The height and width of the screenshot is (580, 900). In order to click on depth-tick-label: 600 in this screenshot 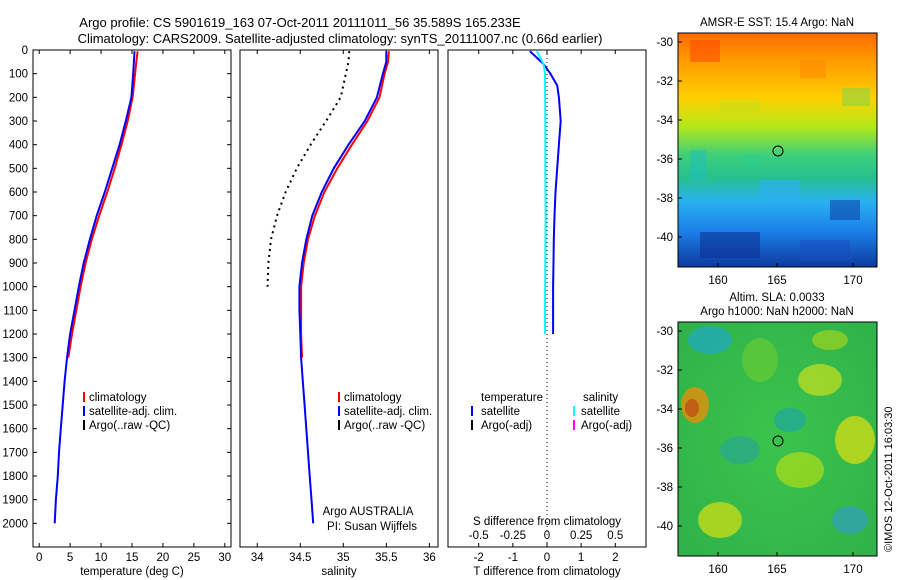, I will do `click(18, 193)`.